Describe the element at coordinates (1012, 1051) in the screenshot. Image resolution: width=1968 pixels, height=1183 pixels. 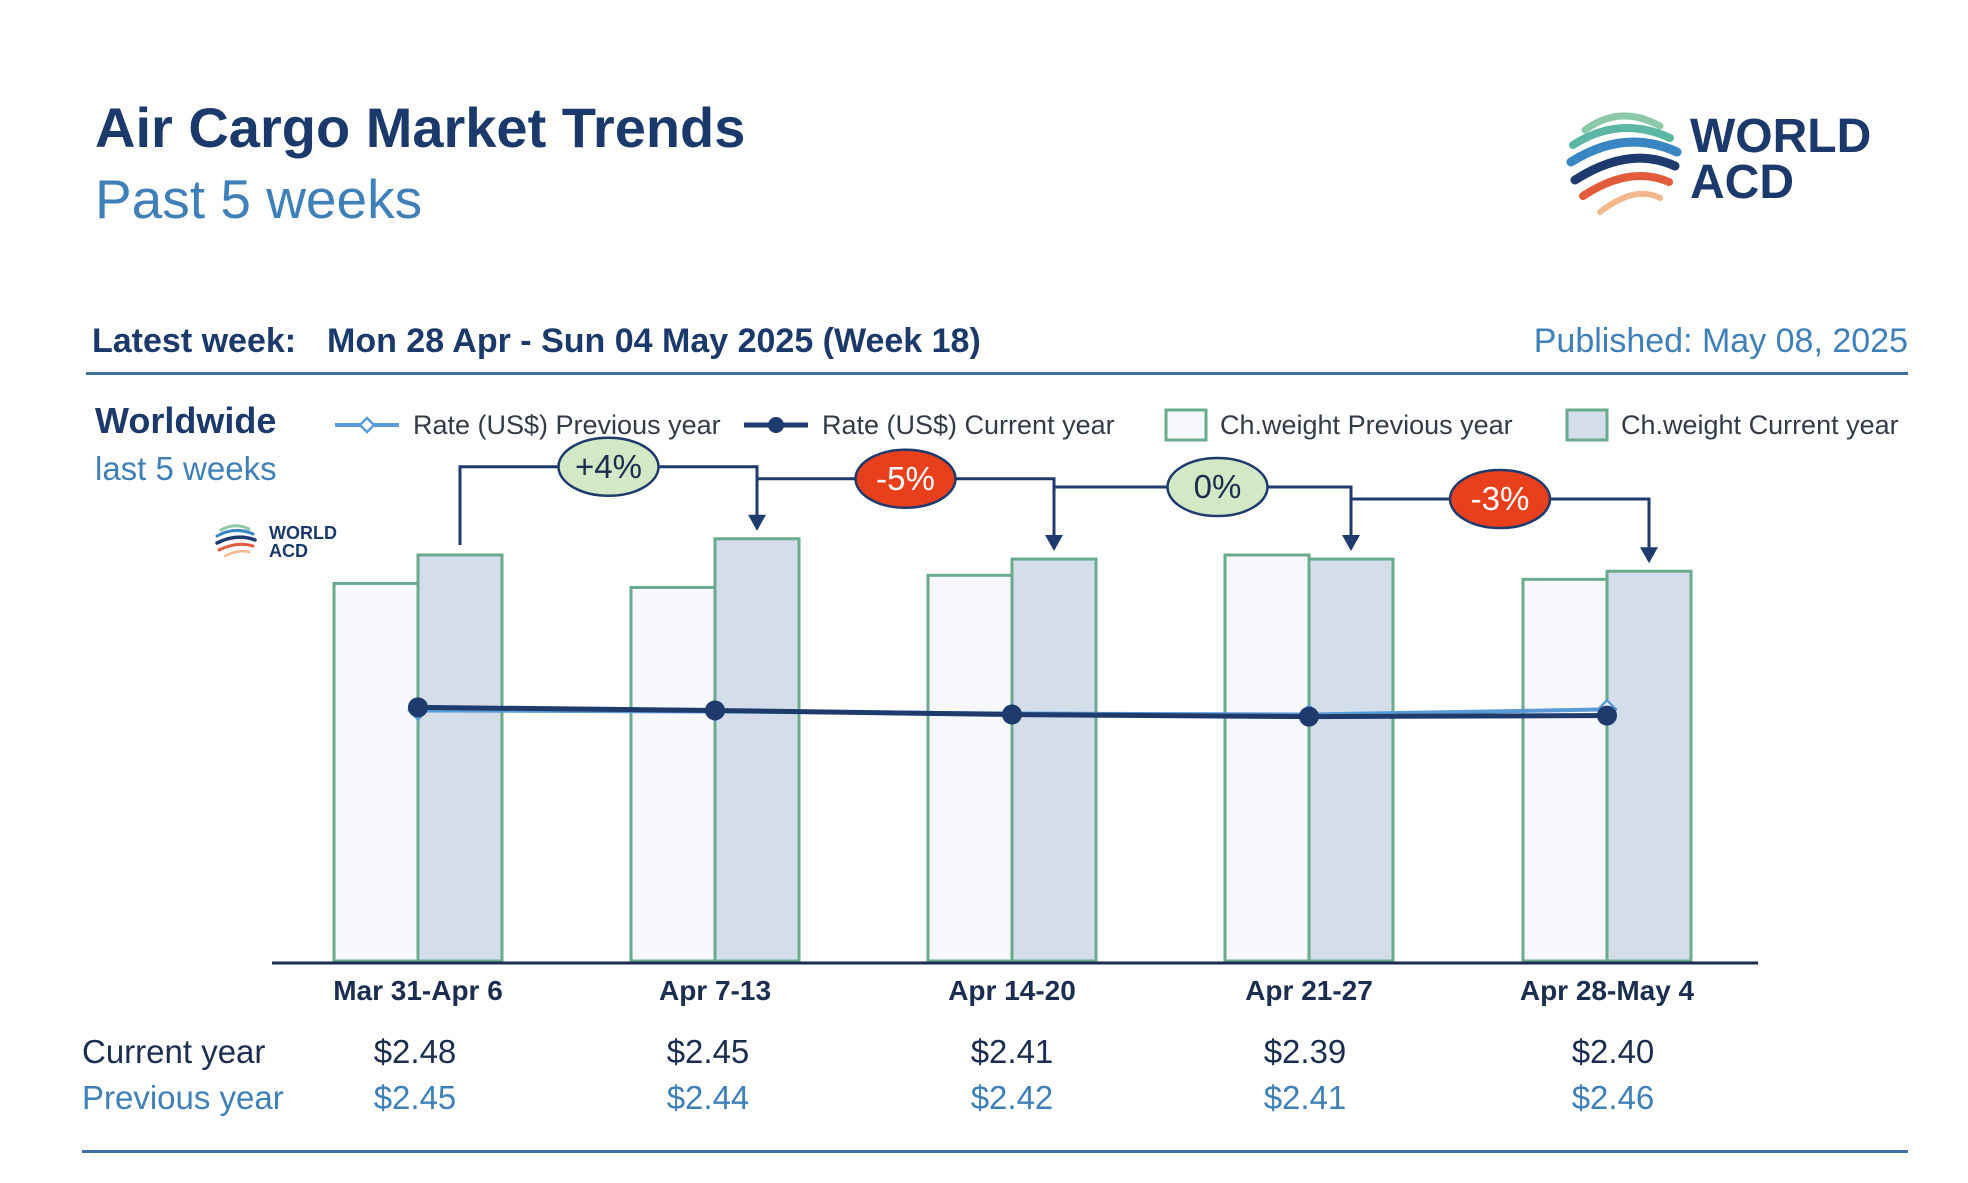
I see `rate-current-value: $2.41` at that location.